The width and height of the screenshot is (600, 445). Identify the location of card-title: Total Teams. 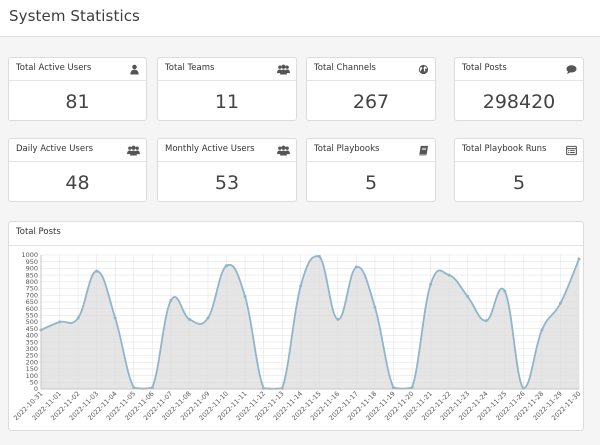
(190, 68).